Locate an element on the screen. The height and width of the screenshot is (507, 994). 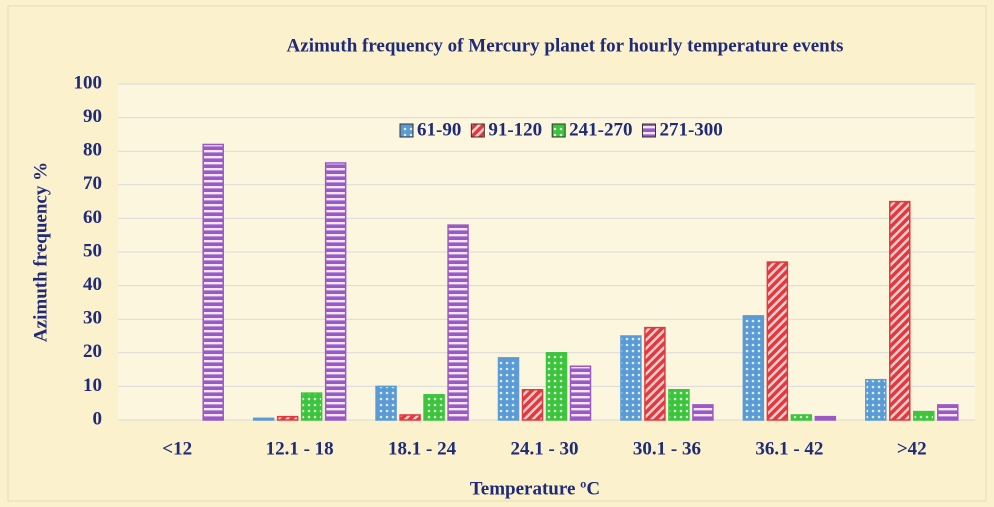
y-tick-label: 60 is located at coordinates (92, 217).